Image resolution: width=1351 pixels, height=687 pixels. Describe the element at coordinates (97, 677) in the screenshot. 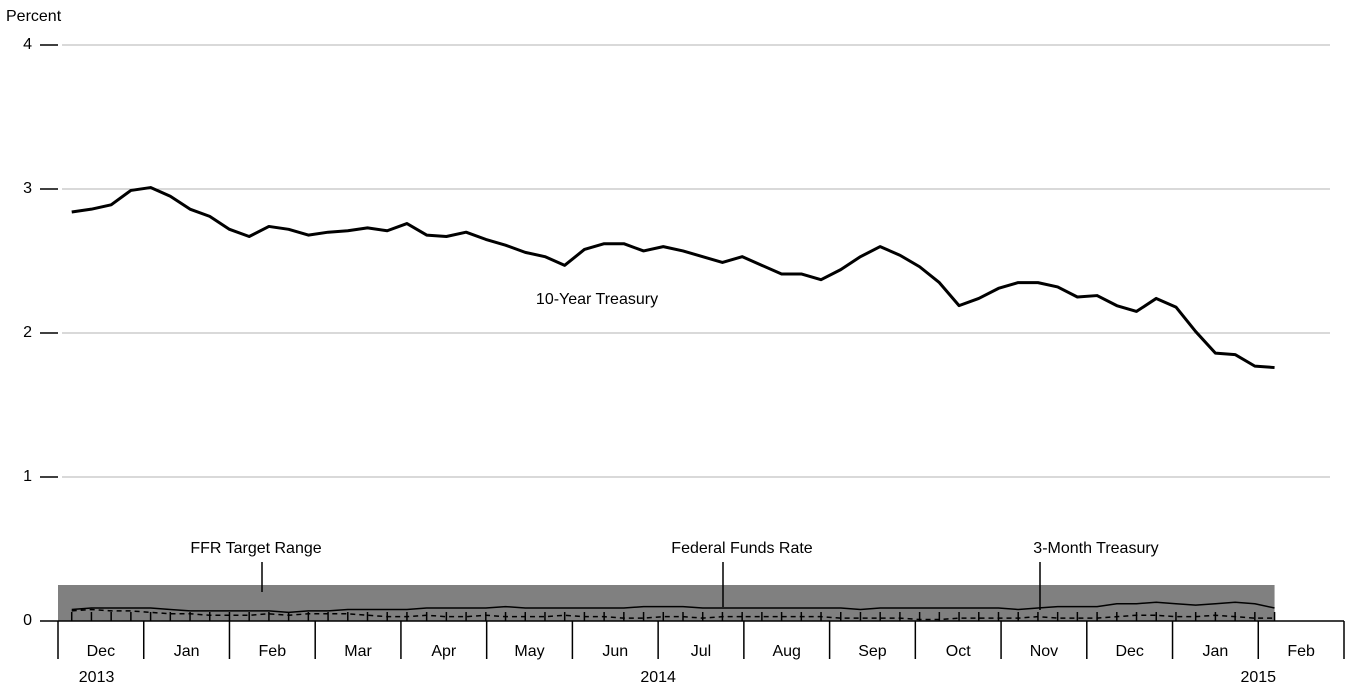

I see `year-label: 2013` at that location.